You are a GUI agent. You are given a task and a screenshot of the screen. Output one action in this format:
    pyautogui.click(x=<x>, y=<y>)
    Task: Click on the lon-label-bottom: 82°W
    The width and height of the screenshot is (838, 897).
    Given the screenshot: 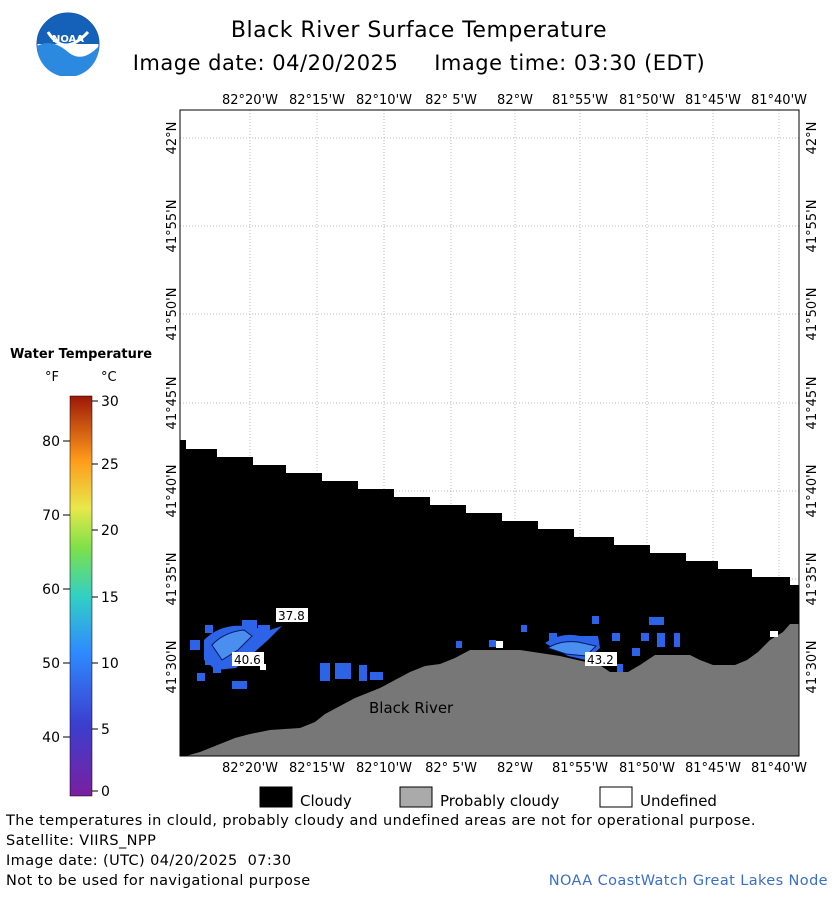 What is the action you would take?
    pyautogui.click(x=515, y=768)
    